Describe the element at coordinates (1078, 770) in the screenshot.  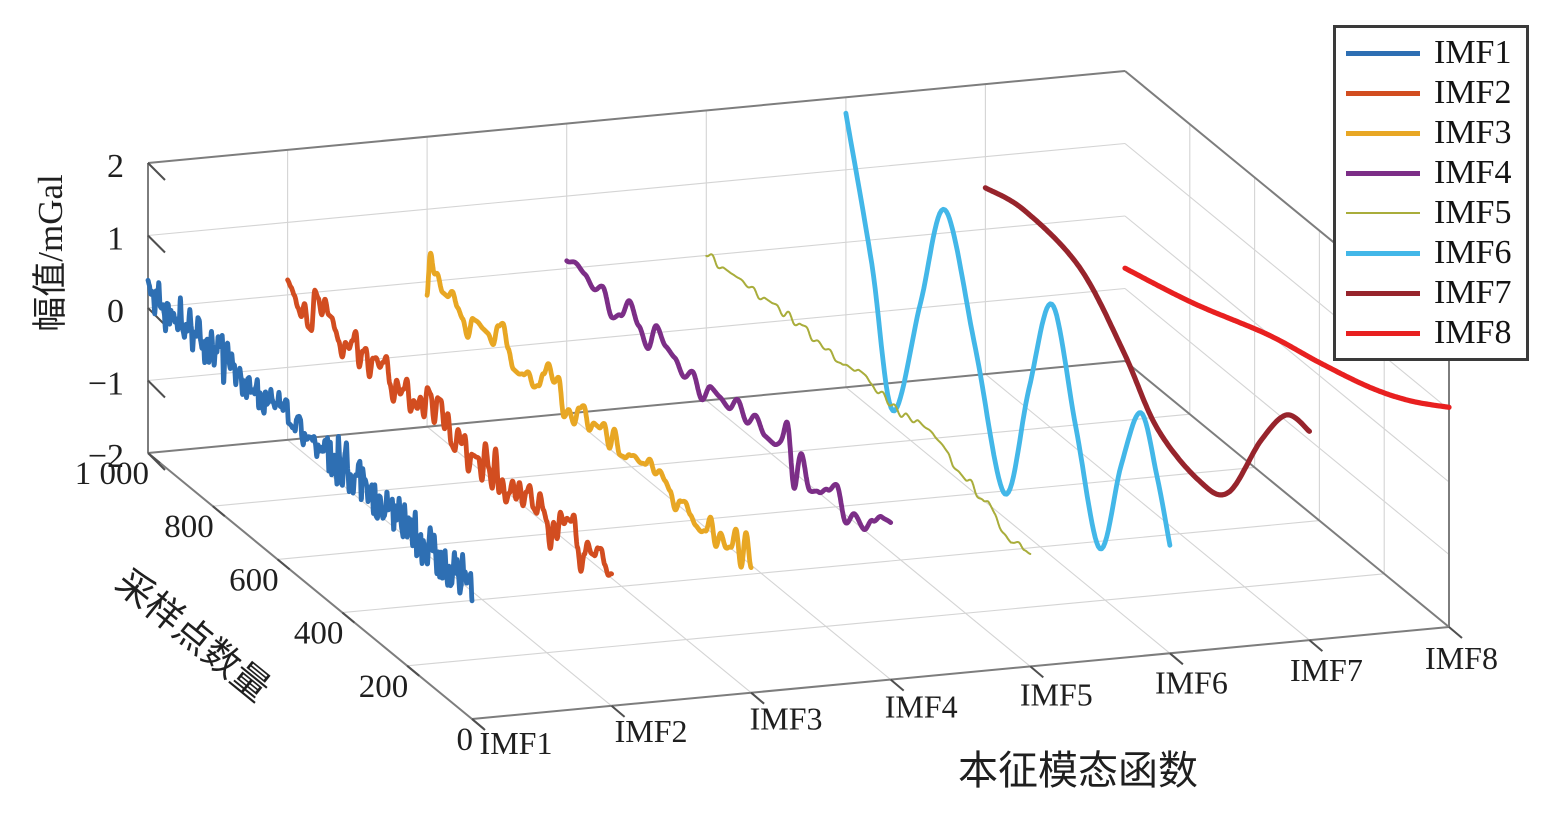
I see `x-axis-title: 本征模态函数` at that location.